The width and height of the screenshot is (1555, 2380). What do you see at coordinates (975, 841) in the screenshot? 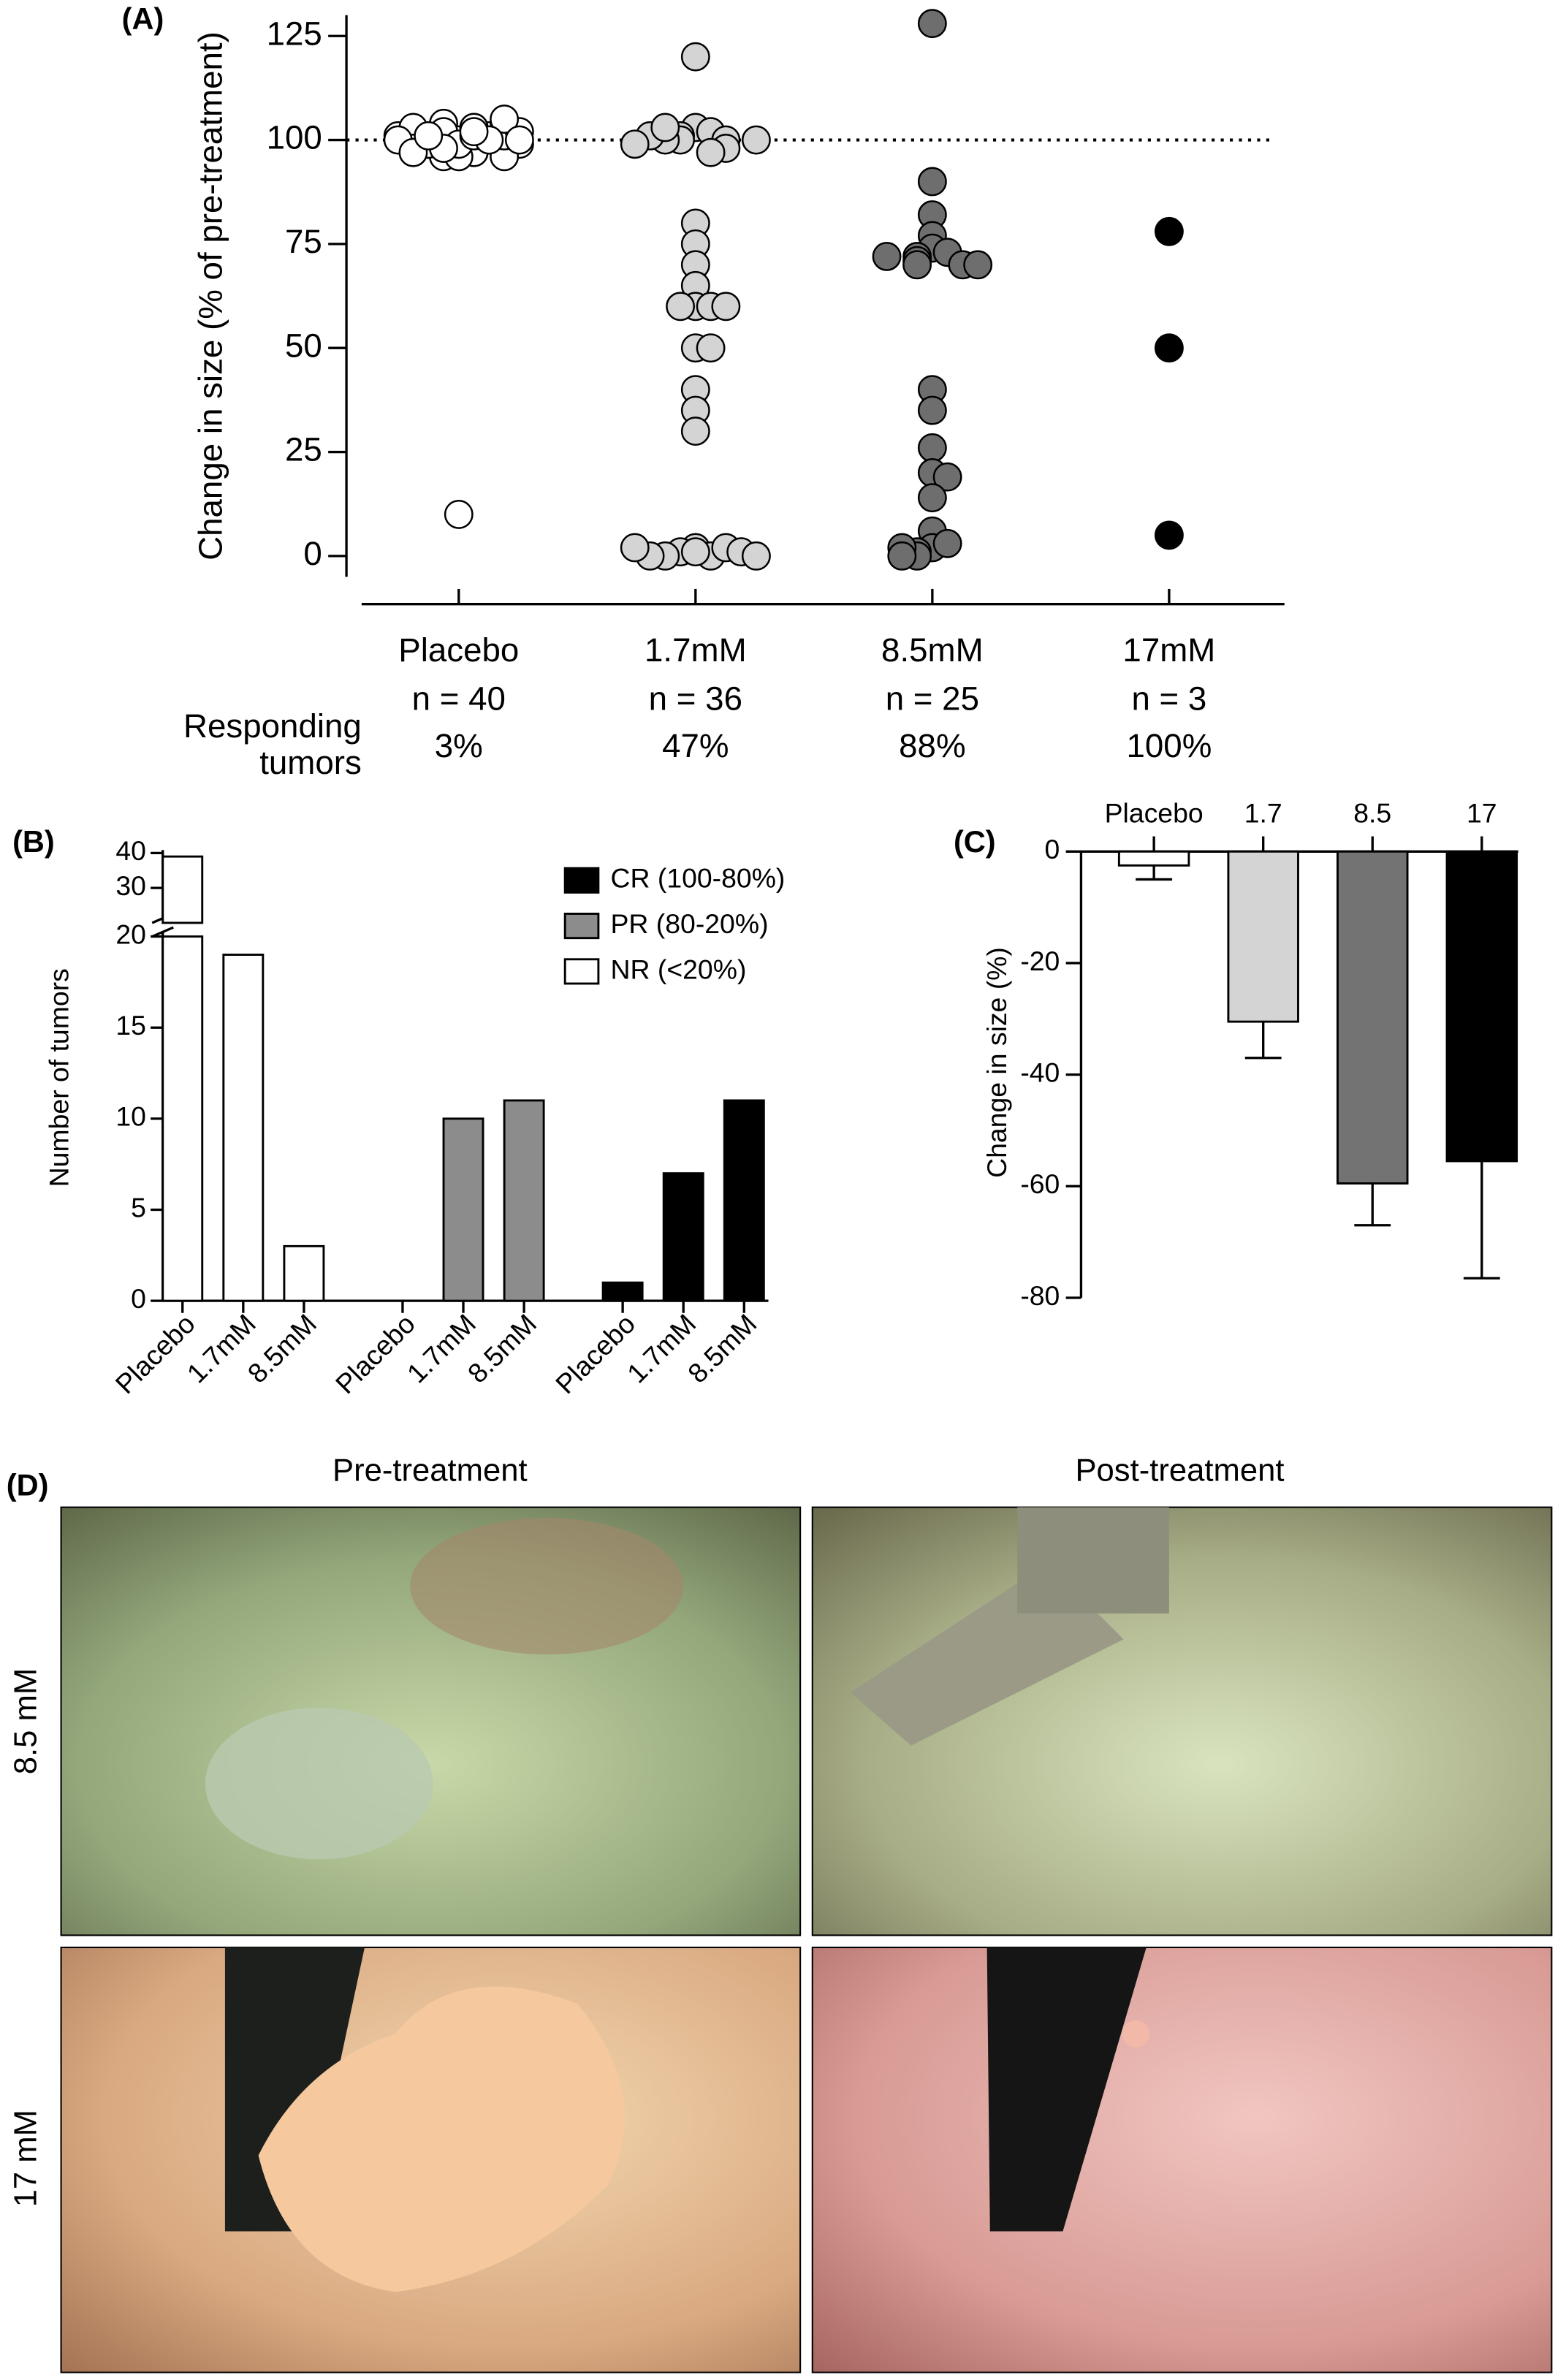
I see `panel-label: (C)` at bounding box center [975, 841].